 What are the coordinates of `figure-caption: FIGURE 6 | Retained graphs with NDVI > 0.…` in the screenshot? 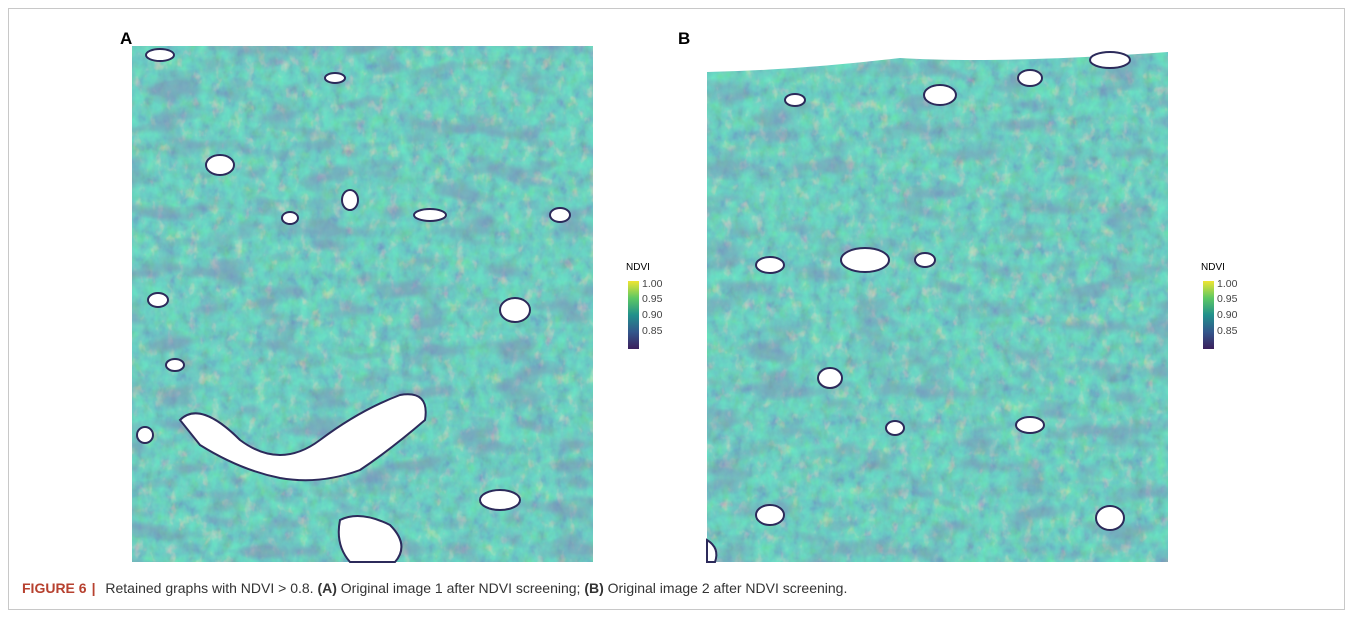 It's located at (434, 588).